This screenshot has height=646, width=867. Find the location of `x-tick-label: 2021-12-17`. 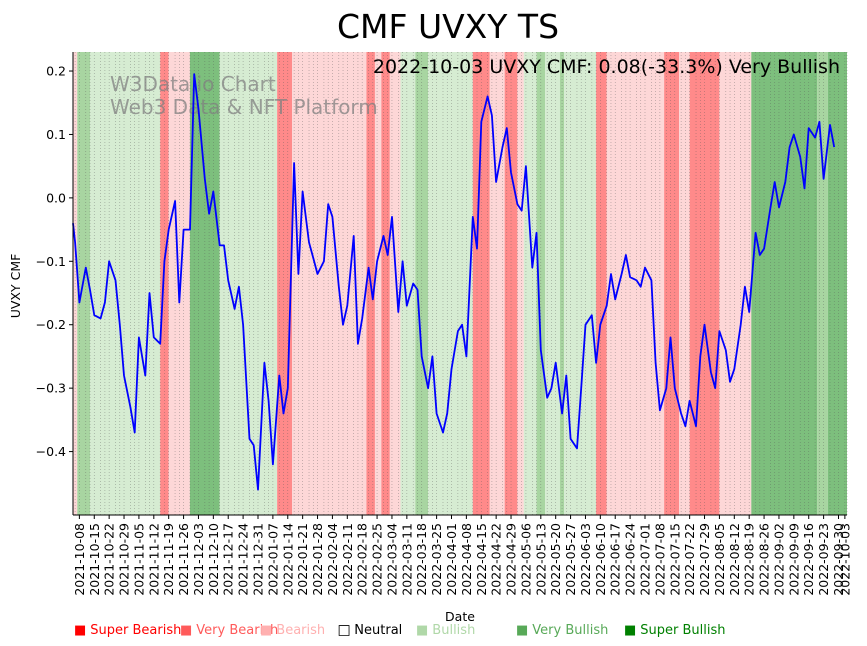

x-tick-label: 2021-12-17 is located at coordinates (228, 559).